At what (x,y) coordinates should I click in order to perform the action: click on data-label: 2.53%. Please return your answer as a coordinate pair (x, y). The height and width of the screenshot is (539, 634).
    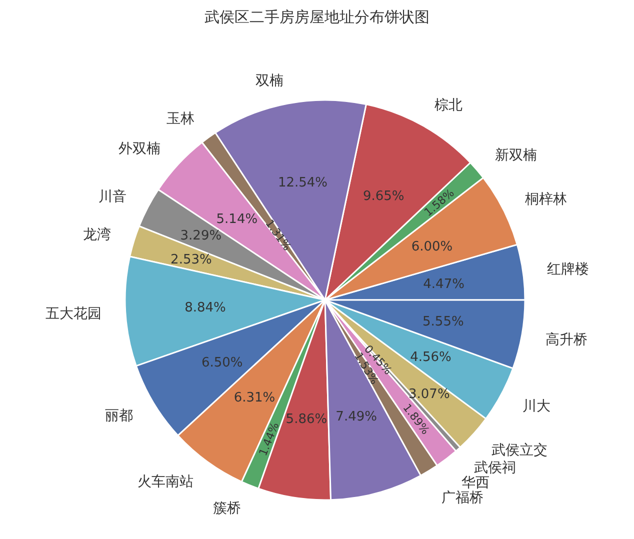
    Looking at the image, I should click on (191, 260).